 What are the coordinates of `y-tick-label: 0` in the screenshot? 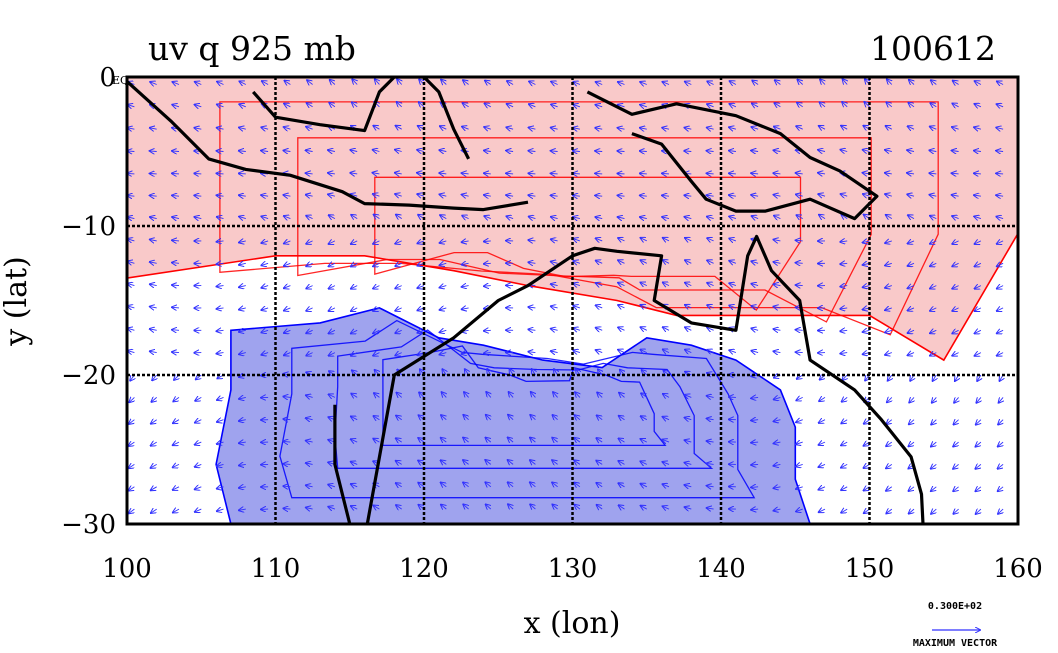 It's located at (107, 78).